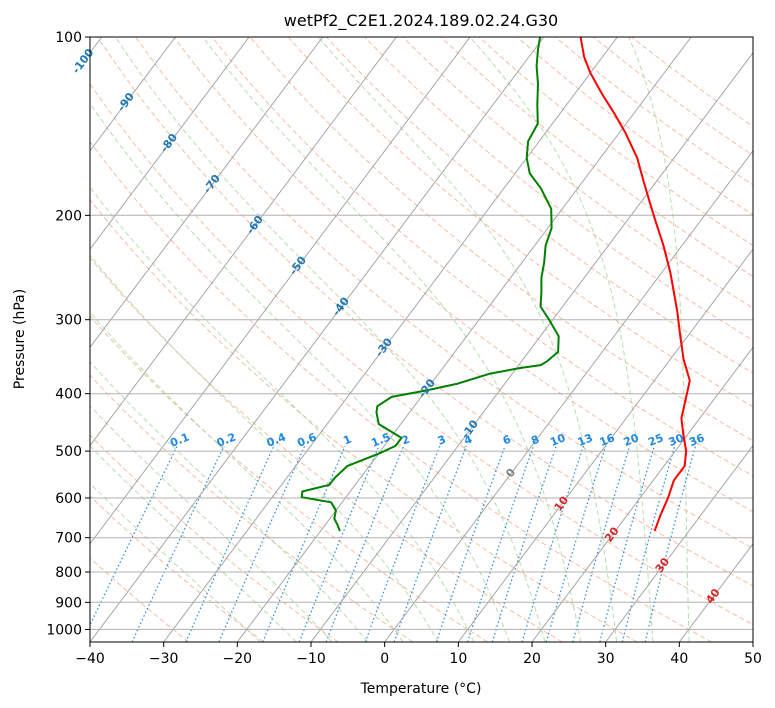 The image size is (775, 708). I want to click on mixing-ratio-label: 30, so click(676, 440).